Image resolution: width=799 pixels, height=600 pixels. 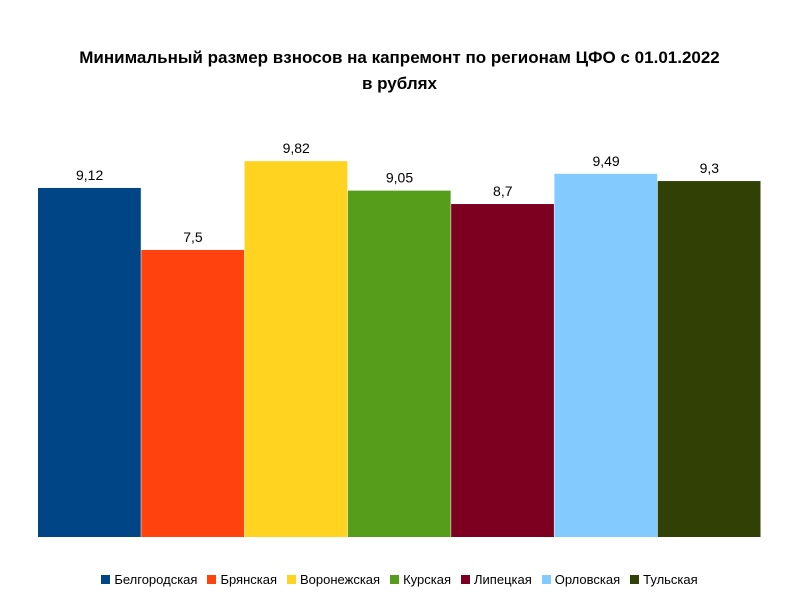 What do you see at coordinates (670, 579) in the screenshot?
I see `legend-label: Тульская` at bounding box center [670, 579].